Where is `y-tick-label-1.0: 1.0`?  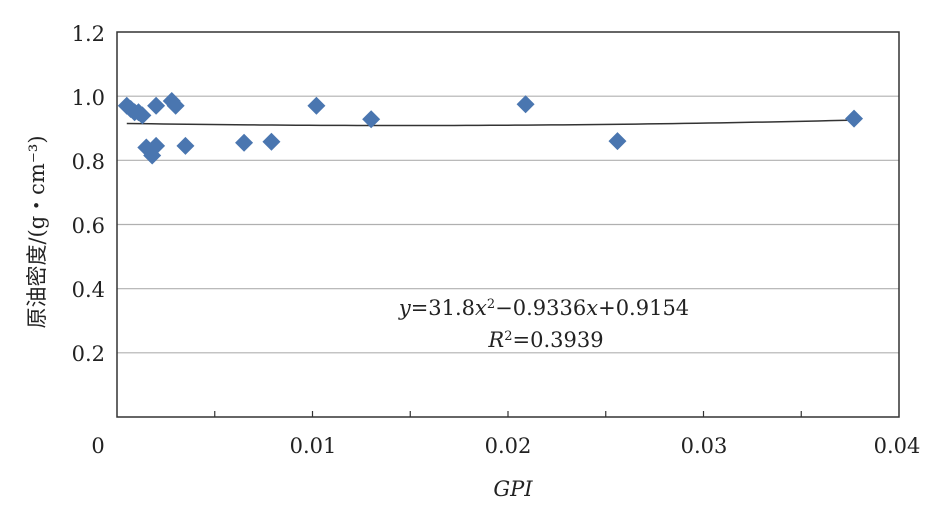 y-tick-label-1.0: 1.0 is located at coordinates (88, 98).